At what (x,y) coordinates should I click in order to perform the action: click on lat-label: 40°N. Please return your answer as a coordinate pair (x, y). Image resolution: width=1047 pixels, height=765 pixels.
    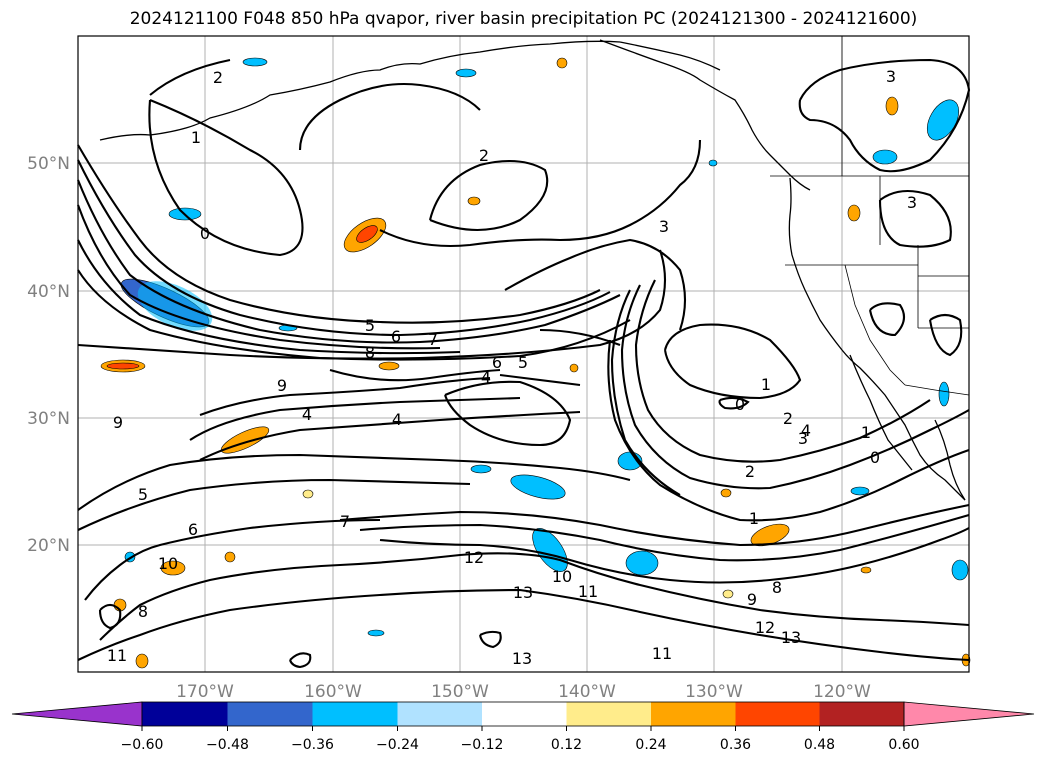
    Looking at the image, I should click on (48, 292).